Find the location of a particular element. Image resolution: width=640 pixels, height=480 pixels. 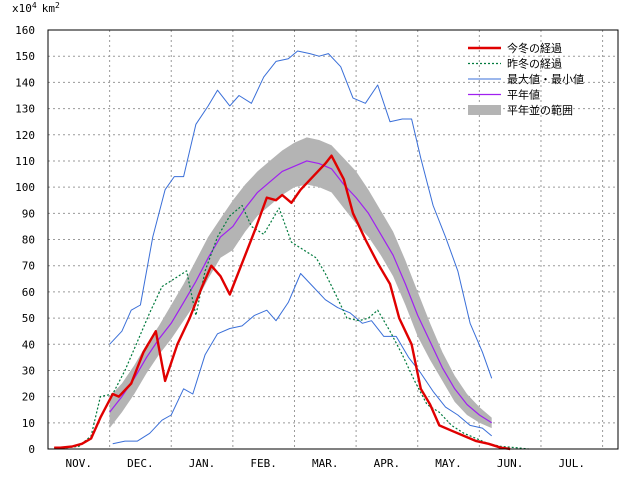

y-tick-label: 60 is located at coordinates (28, 292).